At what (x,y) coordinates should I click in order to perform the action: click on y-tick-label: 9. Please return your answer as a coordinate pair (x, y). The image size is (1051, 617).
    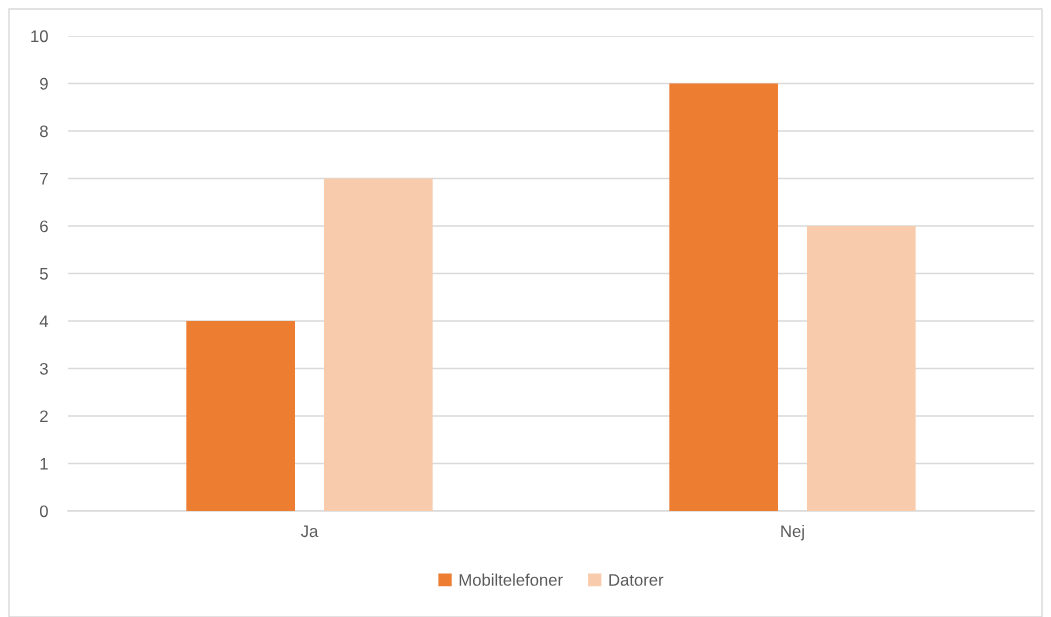
    Looking at the image, I should click on (44, 83).